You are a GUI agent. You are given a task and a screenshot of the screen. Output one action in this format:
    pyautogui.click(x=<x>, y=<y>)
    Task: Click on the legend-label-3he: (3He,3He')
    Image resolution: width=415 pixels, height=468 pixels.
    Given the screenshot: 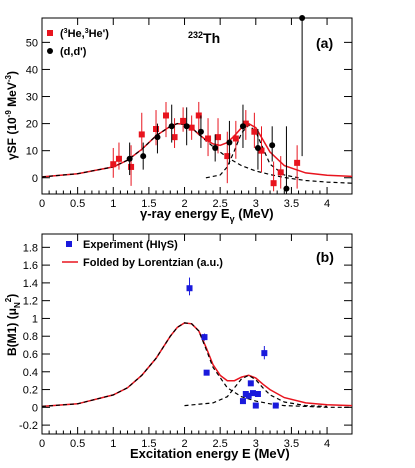 What is the action you would take?
    pyautogui.click(x=84, y=34)
    